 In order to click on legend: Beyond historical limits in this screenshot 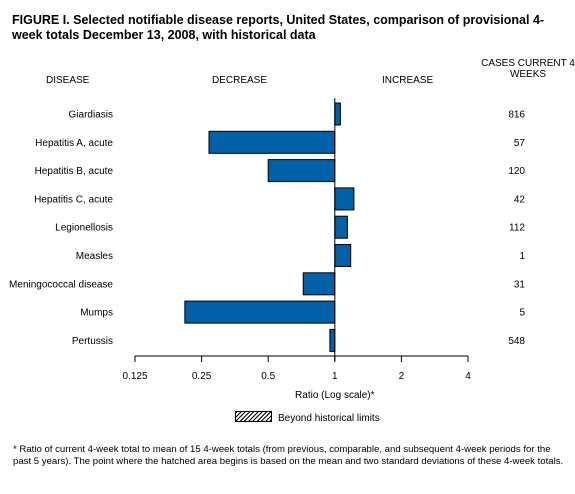, I will do `click(307, 418)`.